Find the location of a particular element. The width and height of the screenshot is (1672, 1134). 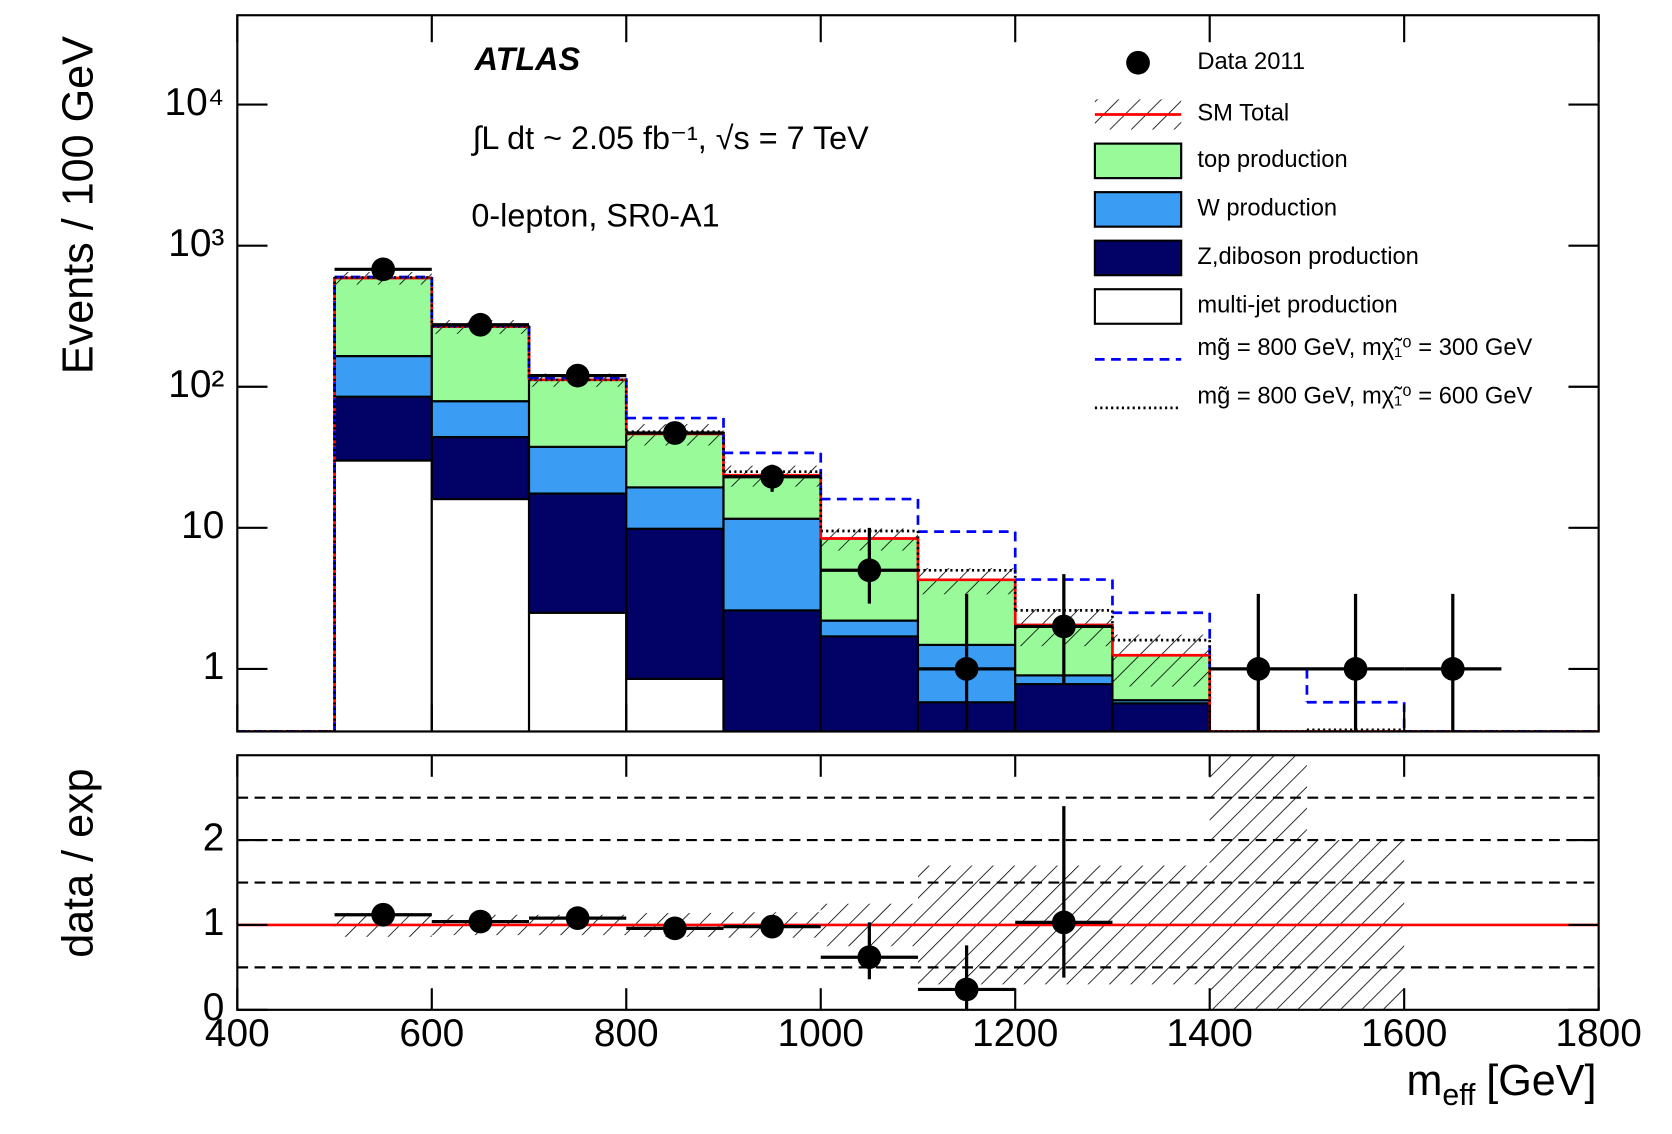

legend-label: top production is located at coordinates (1272, 160).